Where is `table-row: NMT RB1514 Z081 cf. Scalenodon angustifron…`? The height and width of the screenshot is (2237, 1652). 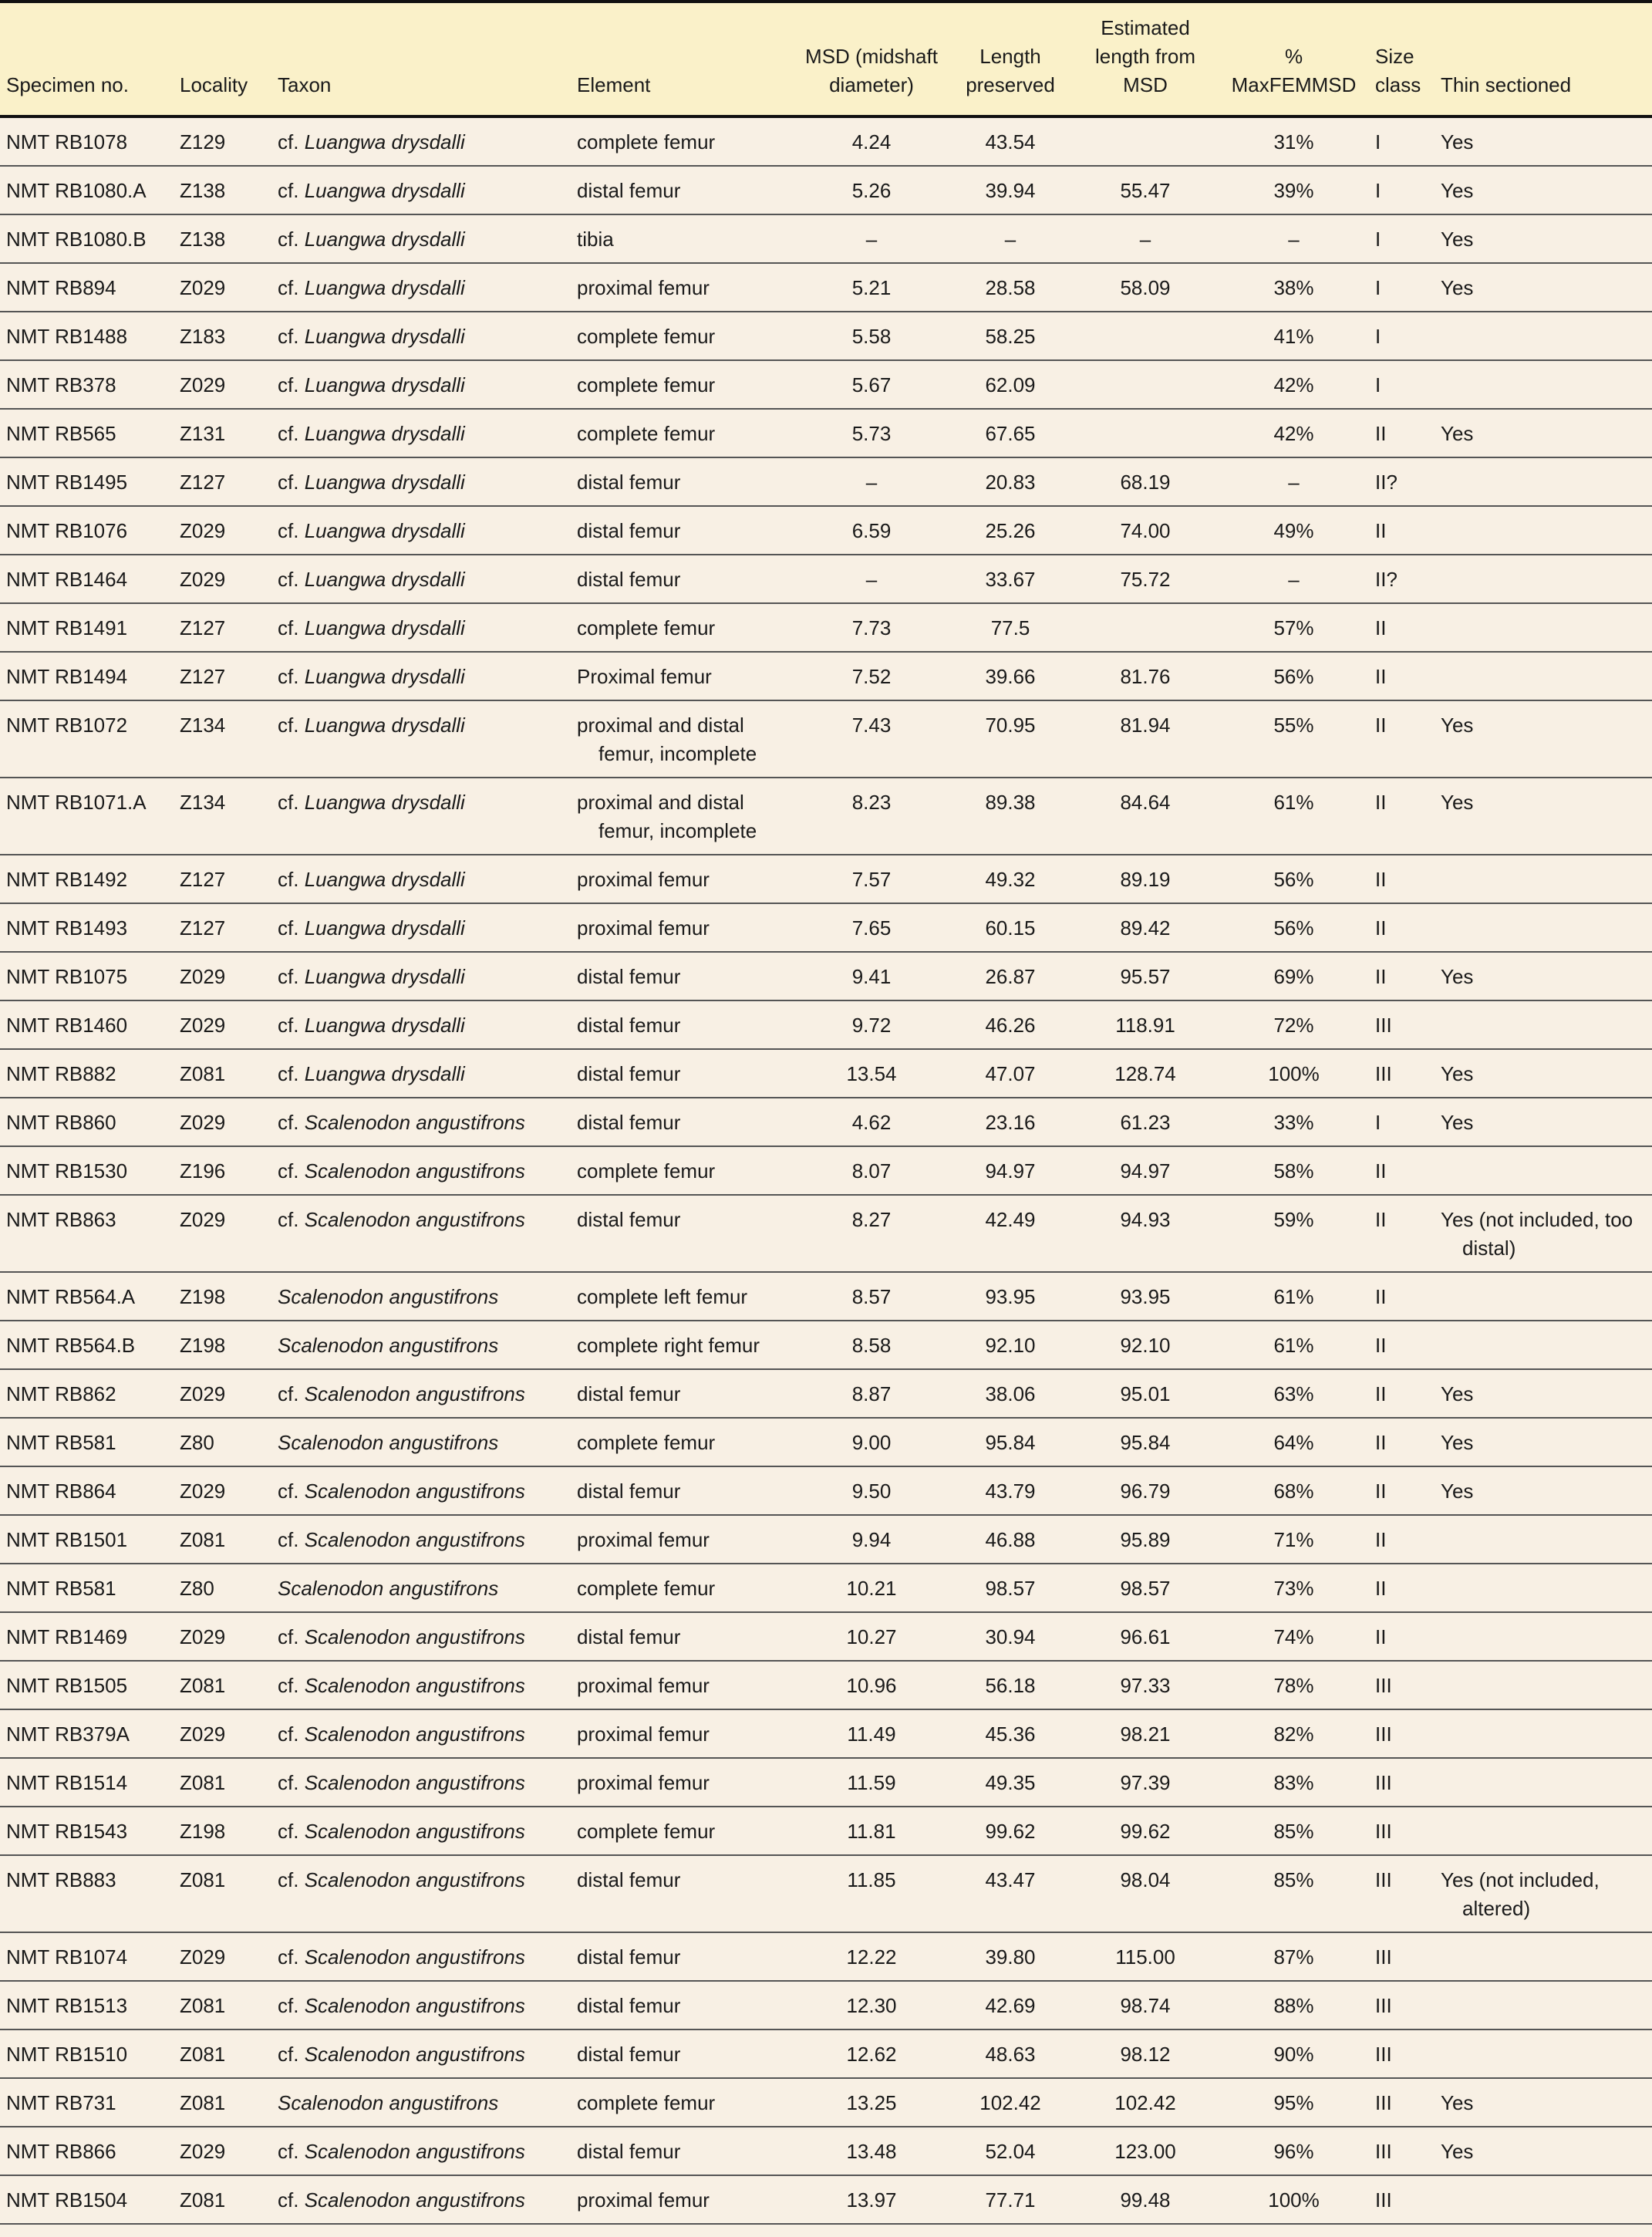
table-row: NMT RB1514 Z081 cf. Scalenodon angustifron… is located at coordinates (826, 1782).